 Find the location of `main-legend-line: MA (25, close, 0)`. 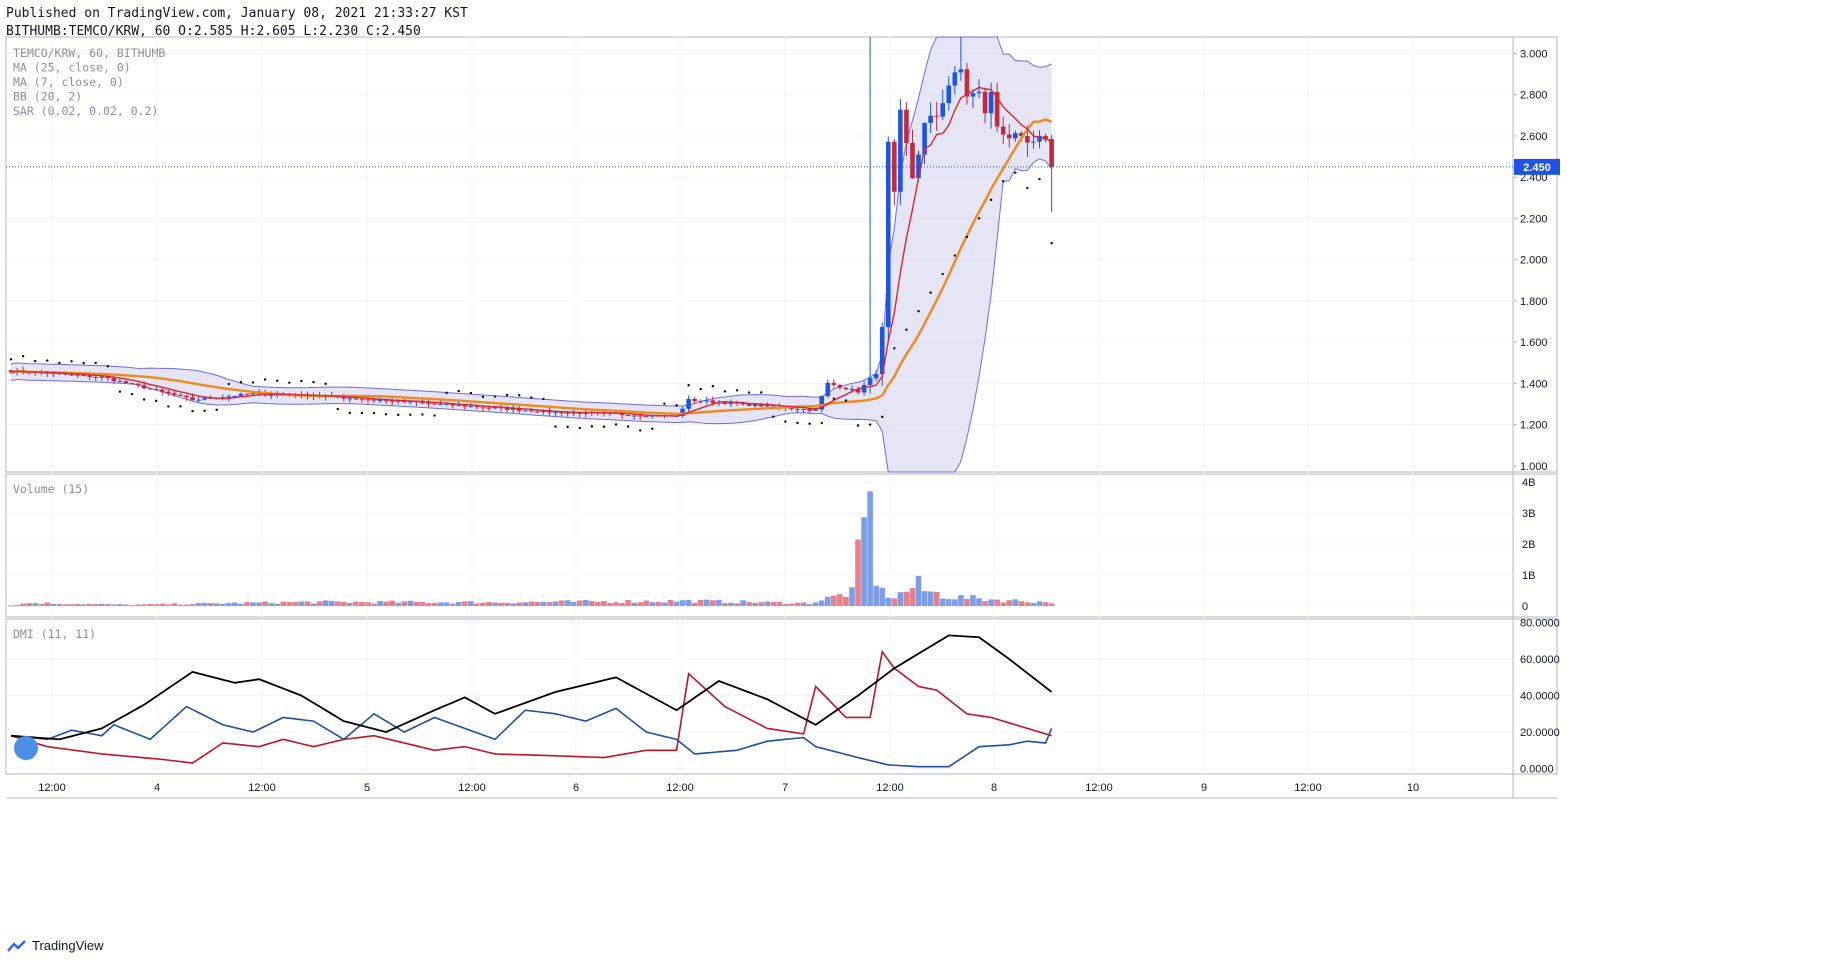

main-legend-line: MA (25, close, 0) is located at coordinates (72, 68).